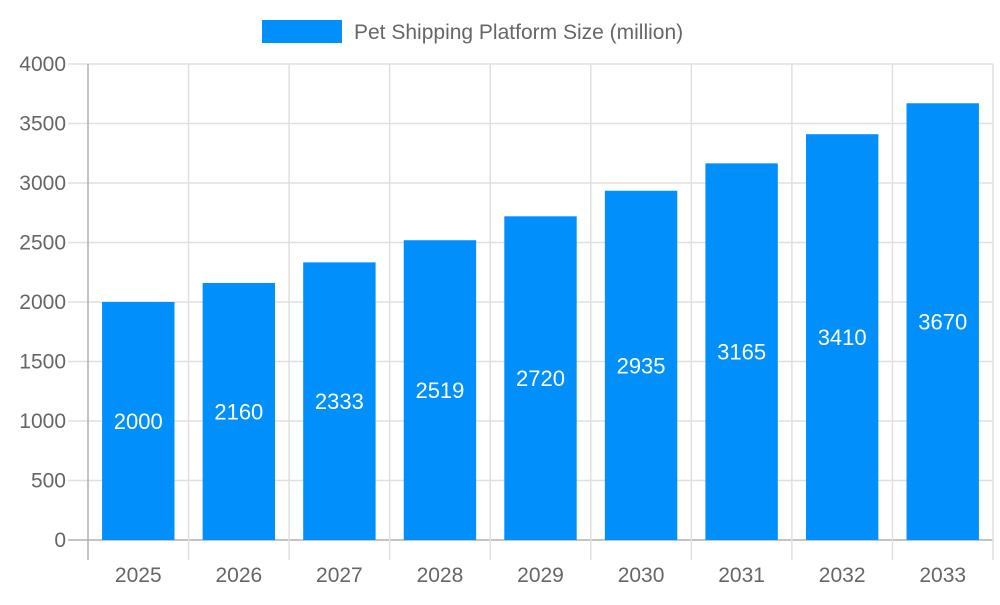 The width and height of the screenshot is (1000, 605). I want to click on data-label: 3410, so click(842, 337).